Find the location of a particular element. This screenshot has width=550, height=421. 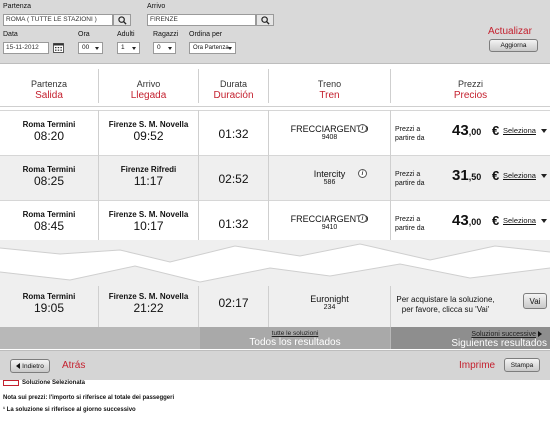

train-name: Euronight is located at coordinates (329, 299).